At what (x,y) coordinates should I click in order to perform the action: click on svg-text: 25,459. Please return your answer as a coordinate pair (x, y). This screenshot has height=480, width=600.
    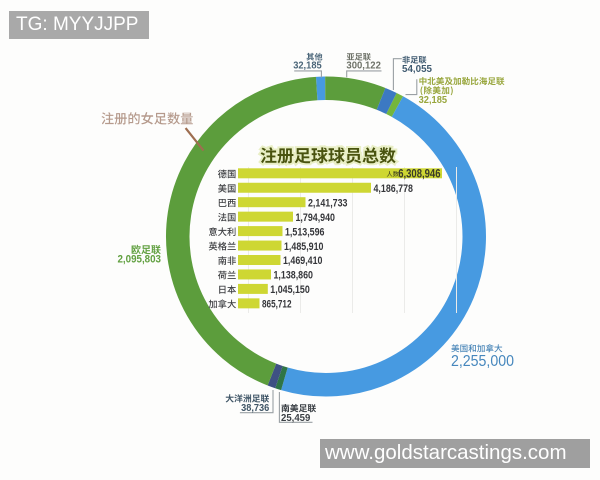
    Looking at the image, I should click on (295, 418).